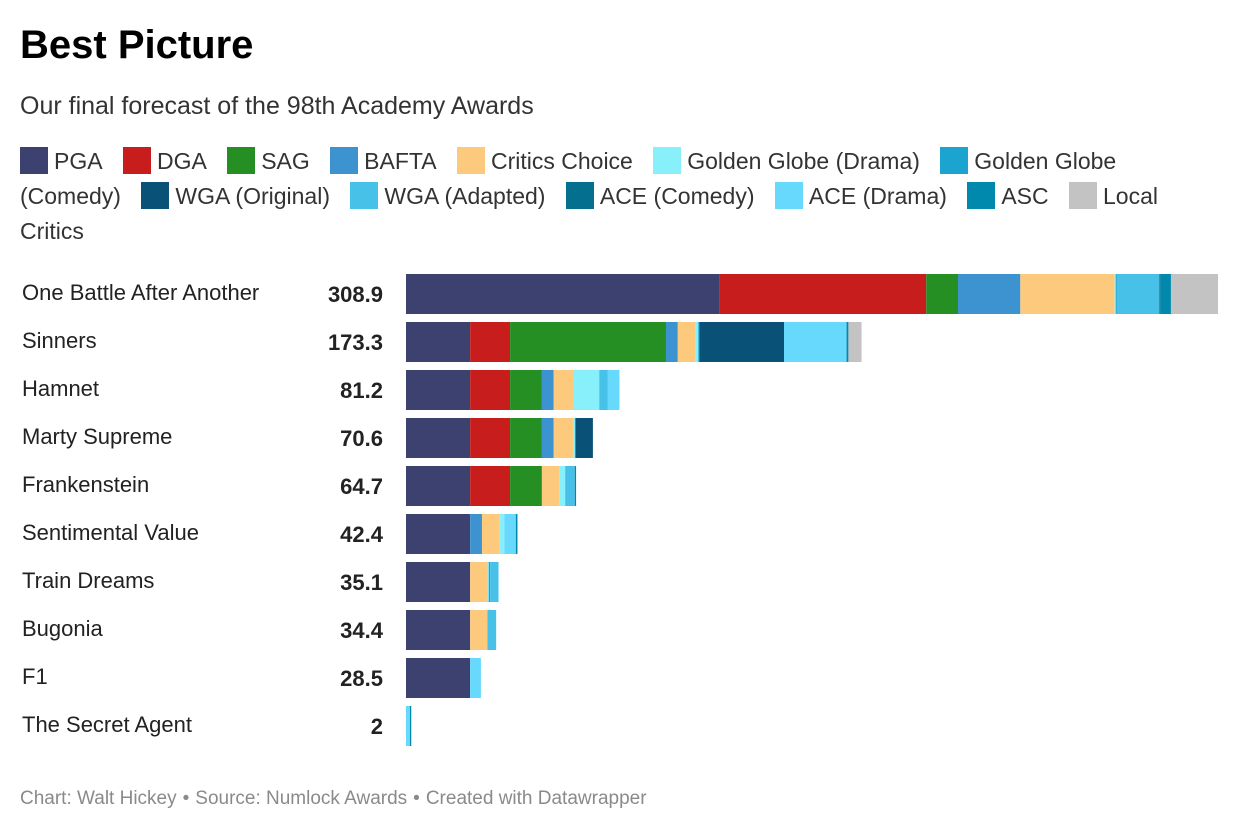 This screenshot has height=832, width=1240. I want to click on legend-item-local-critics: Local Critics, so click(589, 213).